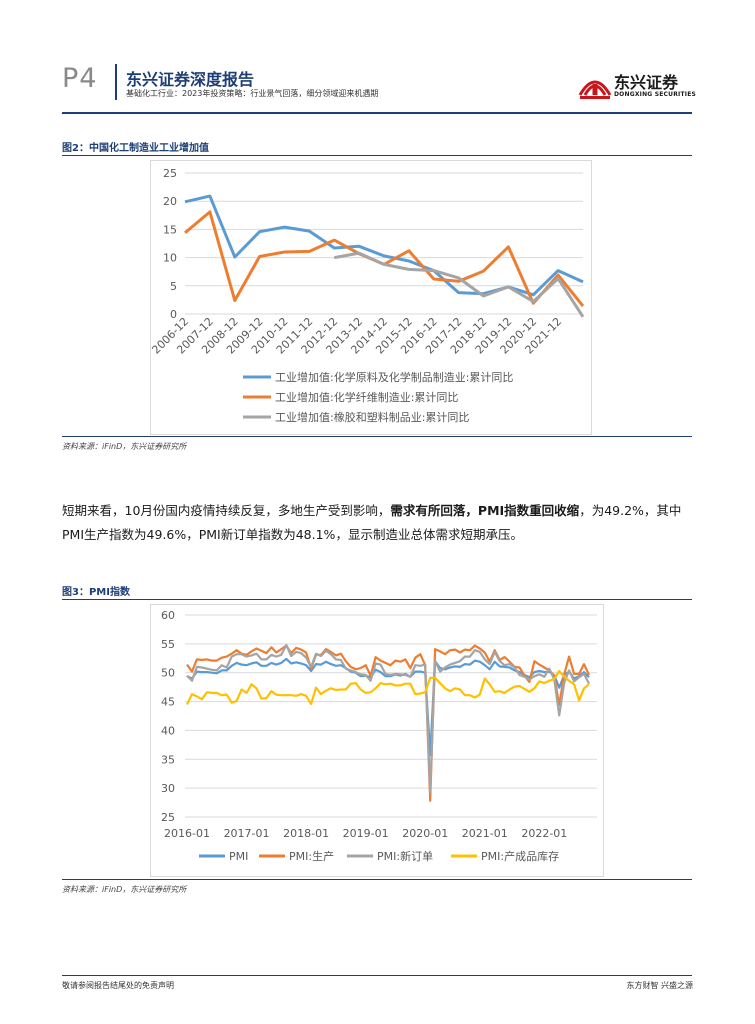 This screenshot has height=1024, width=755. I want to click on legend-label-2: 工业增加值:化学纤维制造业:累计同比, so click(366, 397).